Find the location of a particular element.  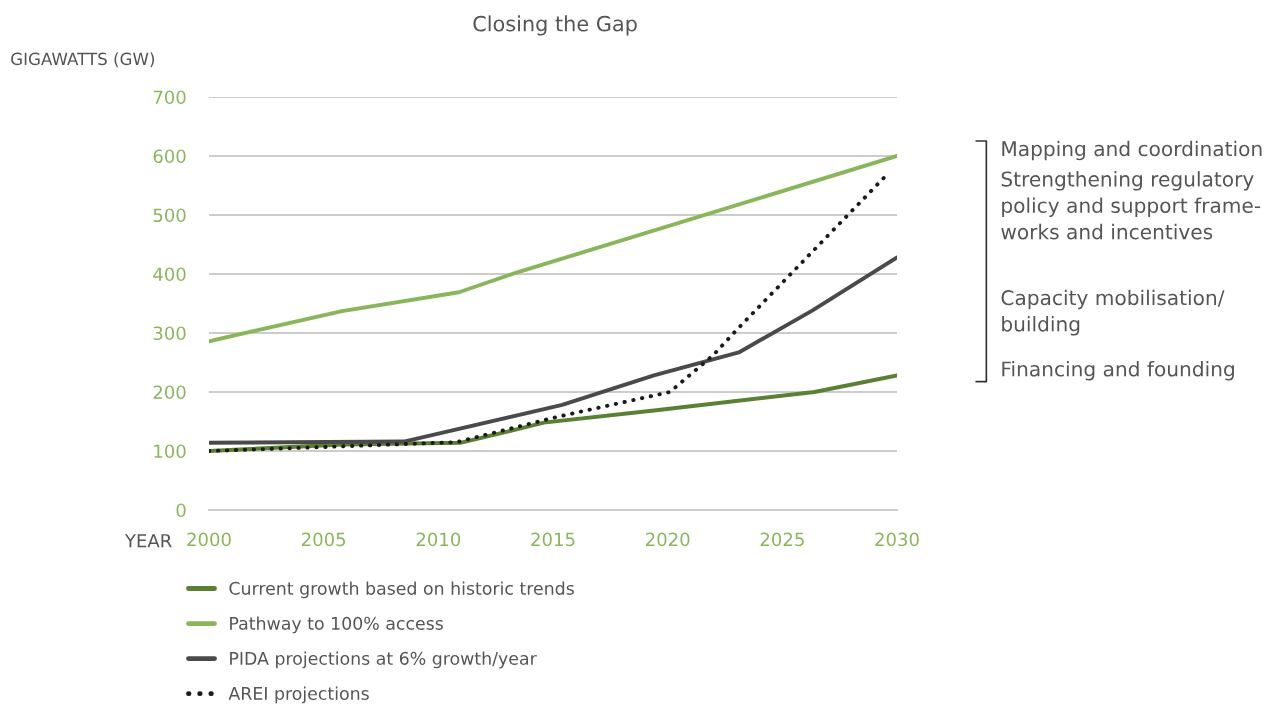

x-tick-label: 2025 is located at coordinates (782, 539).